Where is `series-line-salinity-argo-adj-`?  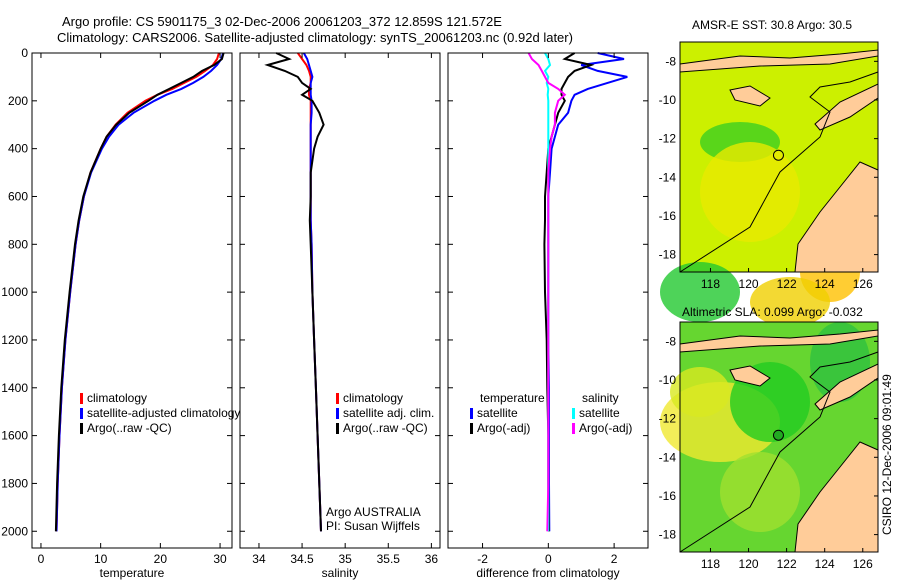
series-line-salinity-argo-adj- is located at coordinates (547, 292).